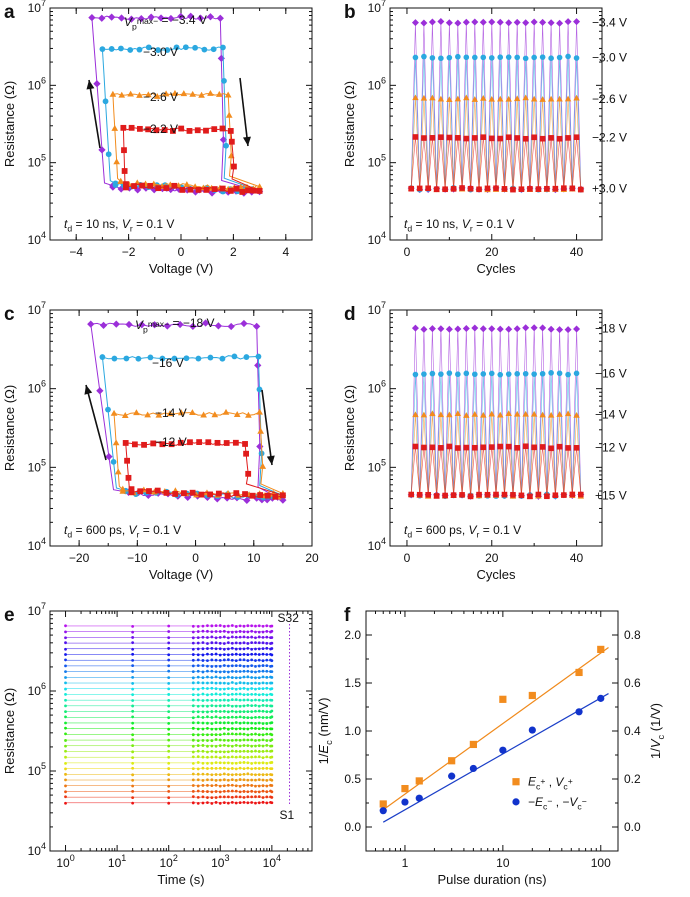 The height and width of the screenshot is (897, 690). What do you see at coordinates (37, 689) in the screenshot?
I see `tick-label: 106` at bounding box center [37, 689].